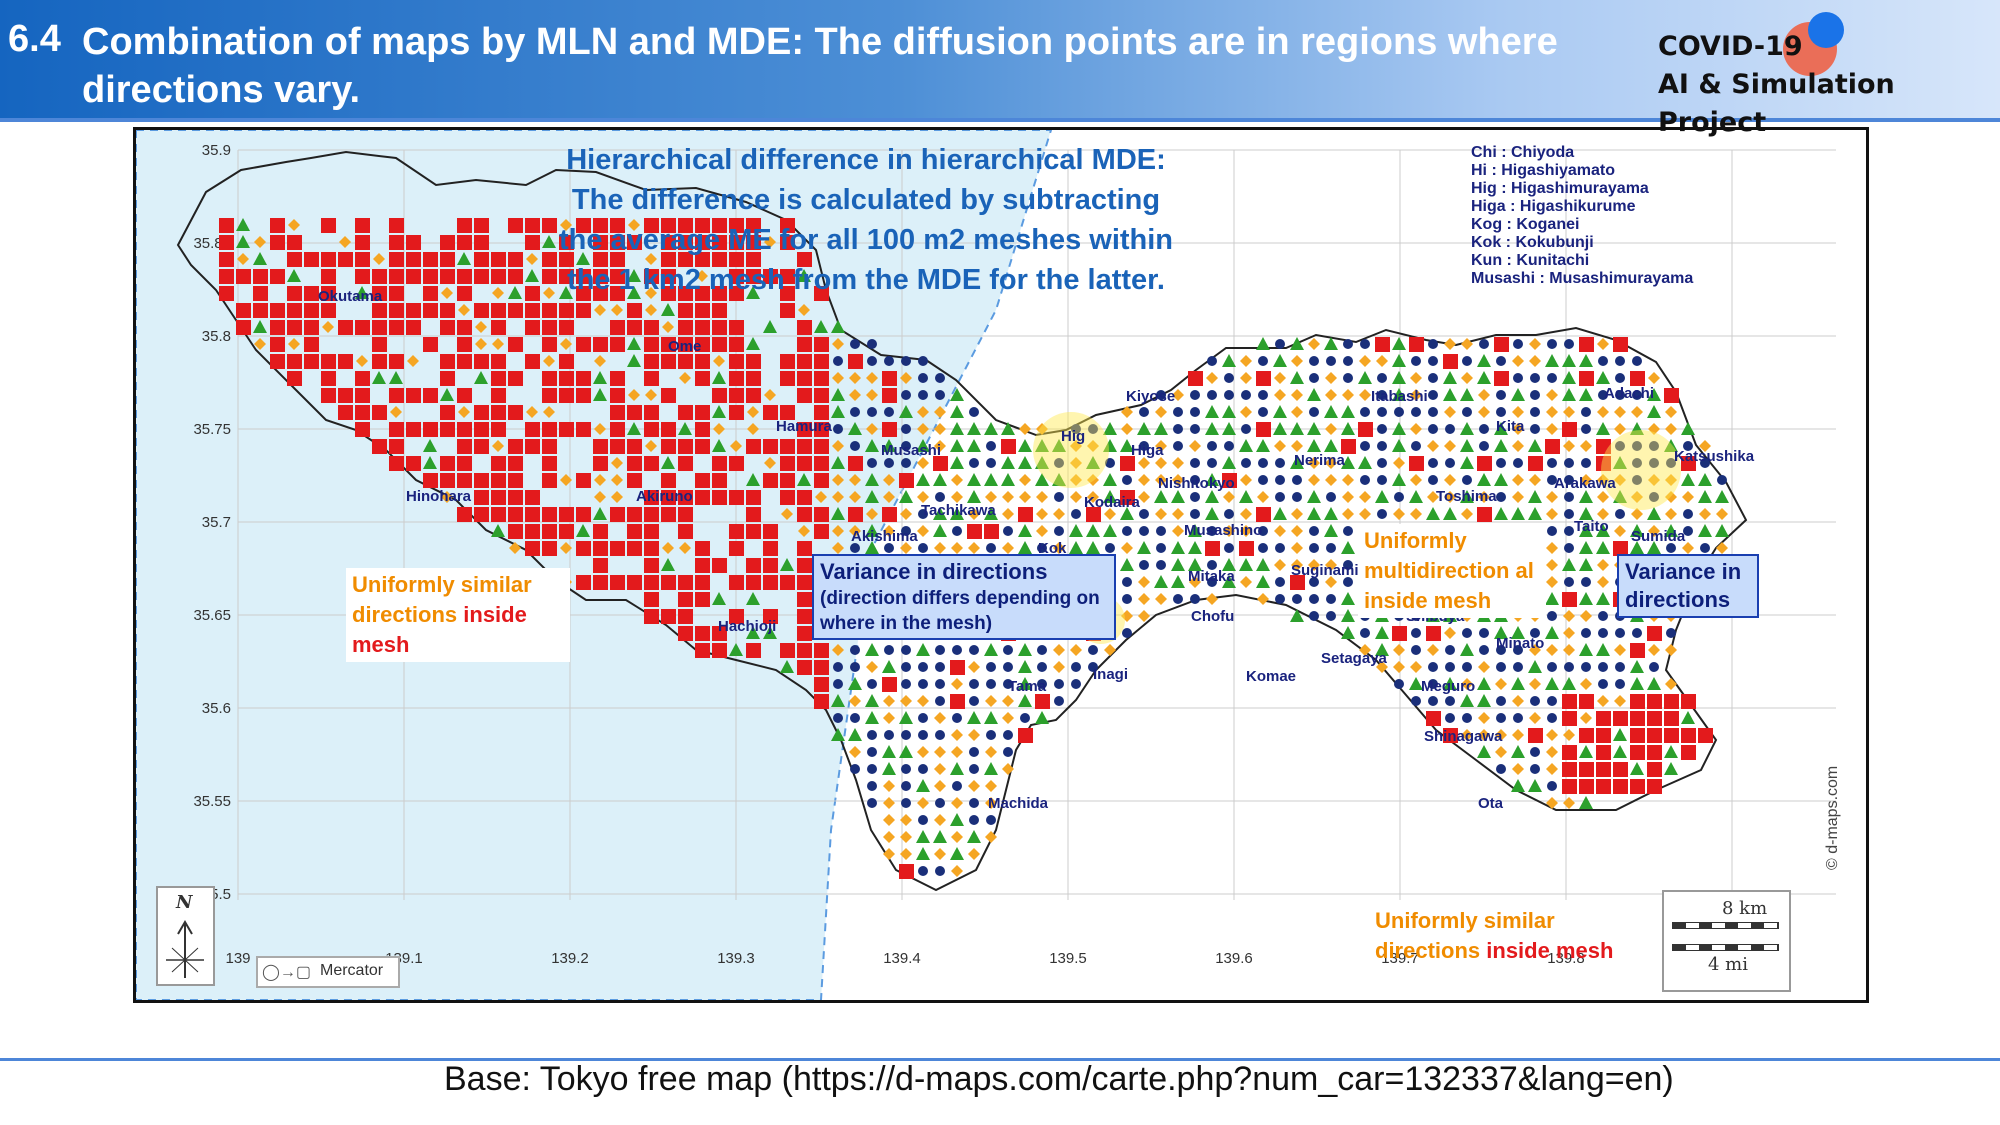 The width and height of the screenshot is (2000, 1125). What do you see at coordinates (1319, 460) in the screenshot?
I see `place-label: Nerima` at bounding box center [1319, 460].